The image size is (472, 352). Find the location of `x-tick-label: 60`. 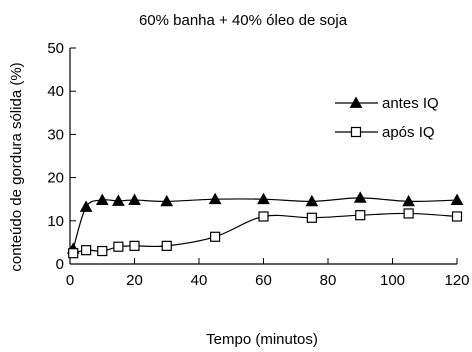

x-tick-label: 60 is located at coordinates (263, 280).